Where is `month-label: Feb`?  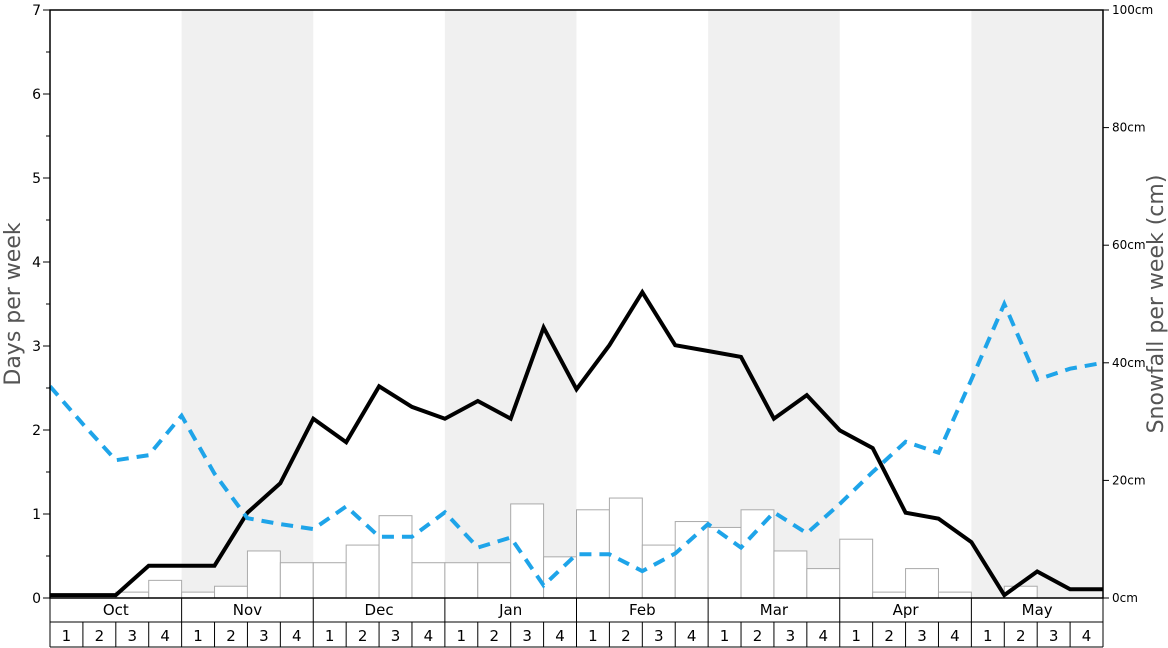 month-label: Feb is located at coordinates (642, 610).